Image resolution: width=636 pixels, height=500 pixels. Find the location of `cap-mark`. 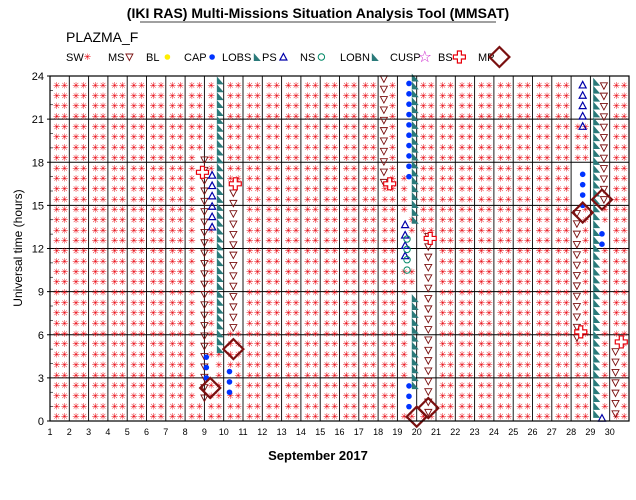

cap-mark is located at coordinates (409, 406).